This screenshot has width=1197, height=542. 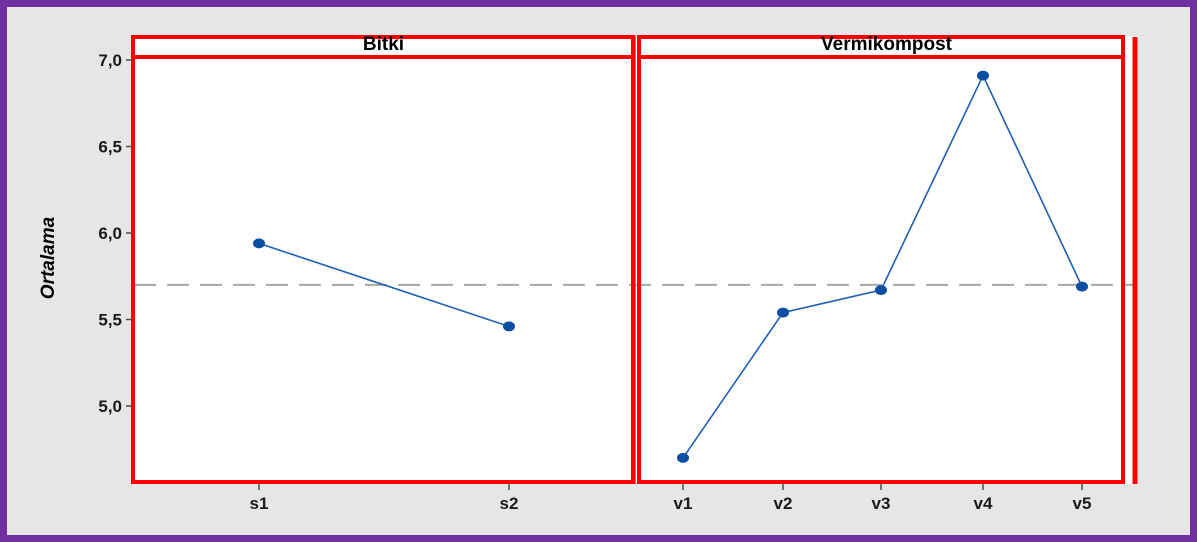 I want to click on y-tick-label-4: 6,5, so click(x=110, y=147).